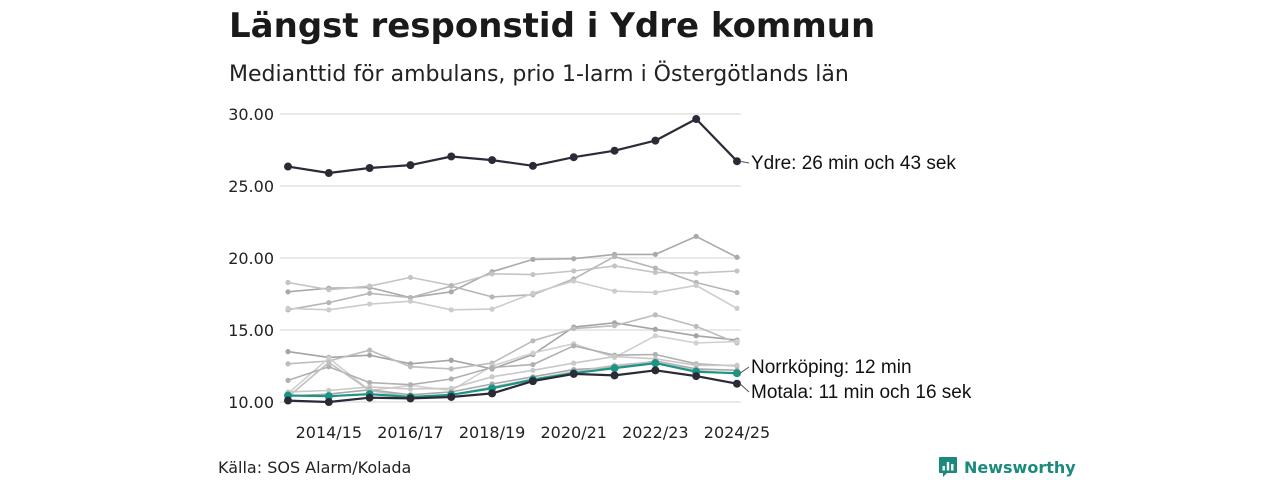 This screenshot has height=480, width=1280. Describe the element at coordinates (861, 392) in the screenshot. I see `series-end-label: Motala: 11 min och 16 sek` at that location.